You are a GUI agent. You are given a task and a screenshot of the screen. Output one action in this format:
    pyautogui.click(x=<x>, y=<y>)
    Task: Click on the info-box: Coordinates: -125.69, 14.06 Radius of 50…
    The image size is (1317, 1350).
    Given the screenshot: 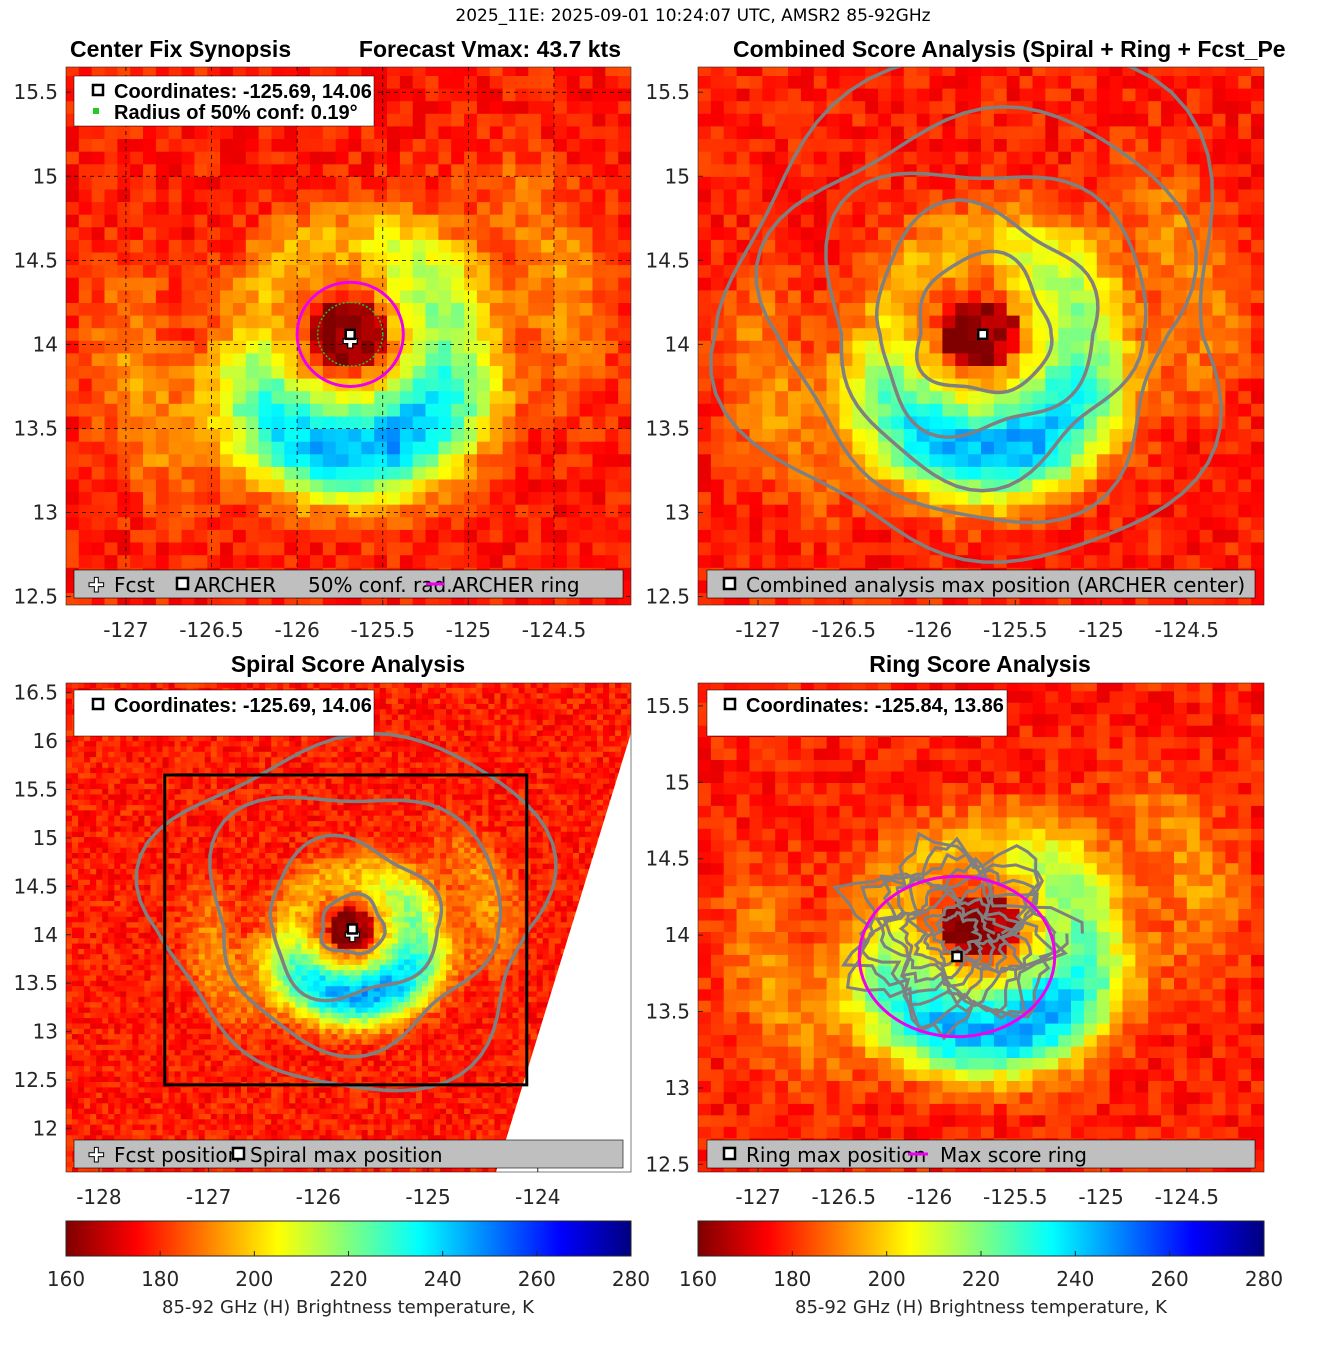 What is the action you would take?
    pyautogui.click(x=224, y=101)
    